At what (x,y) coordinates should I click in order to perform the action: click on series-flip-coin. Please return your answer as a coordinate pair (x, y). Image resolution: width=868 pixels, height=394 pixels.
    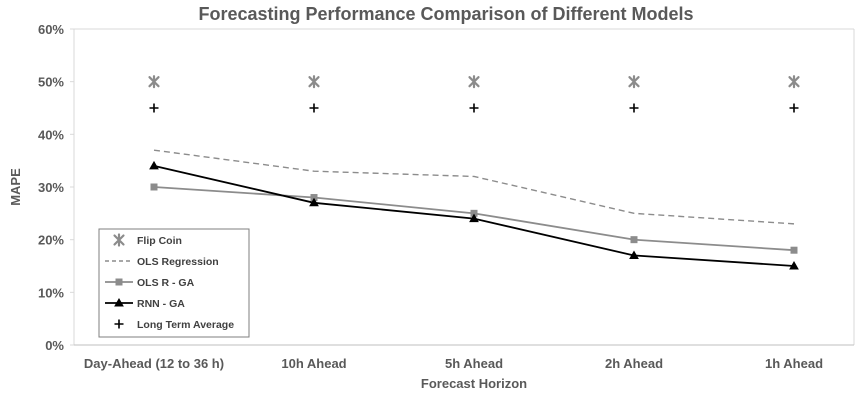
    Looking at the image, I should click on (474, 82).